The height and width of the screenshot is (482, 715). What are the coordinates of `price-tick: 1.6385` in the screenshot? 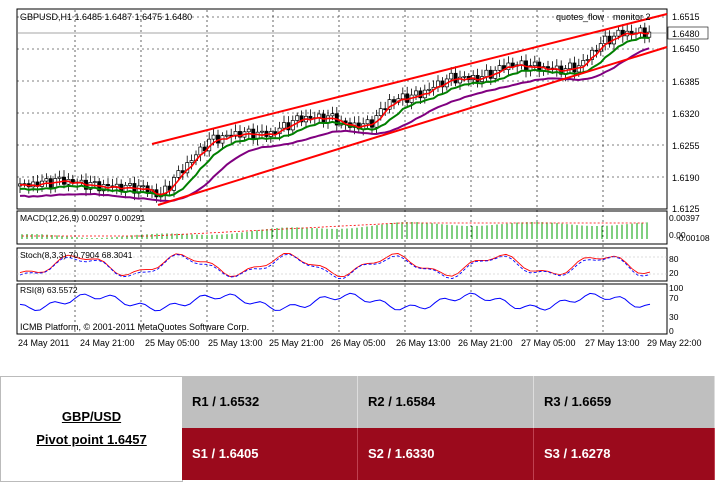 It's located at (686, 82).